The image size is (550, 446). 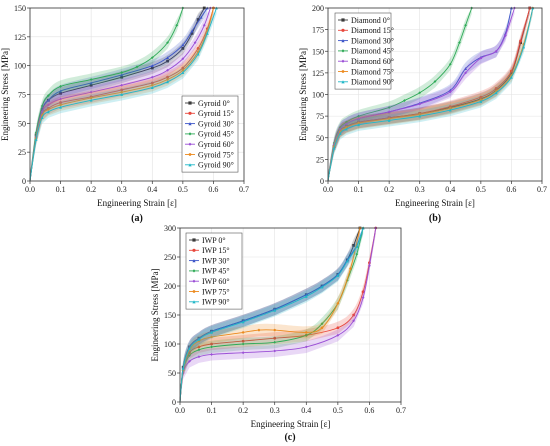 What do you see at coordinates (170, 286) in the screenshot?
I see `y-tick-label: 200` at bounding box center [170, 286].